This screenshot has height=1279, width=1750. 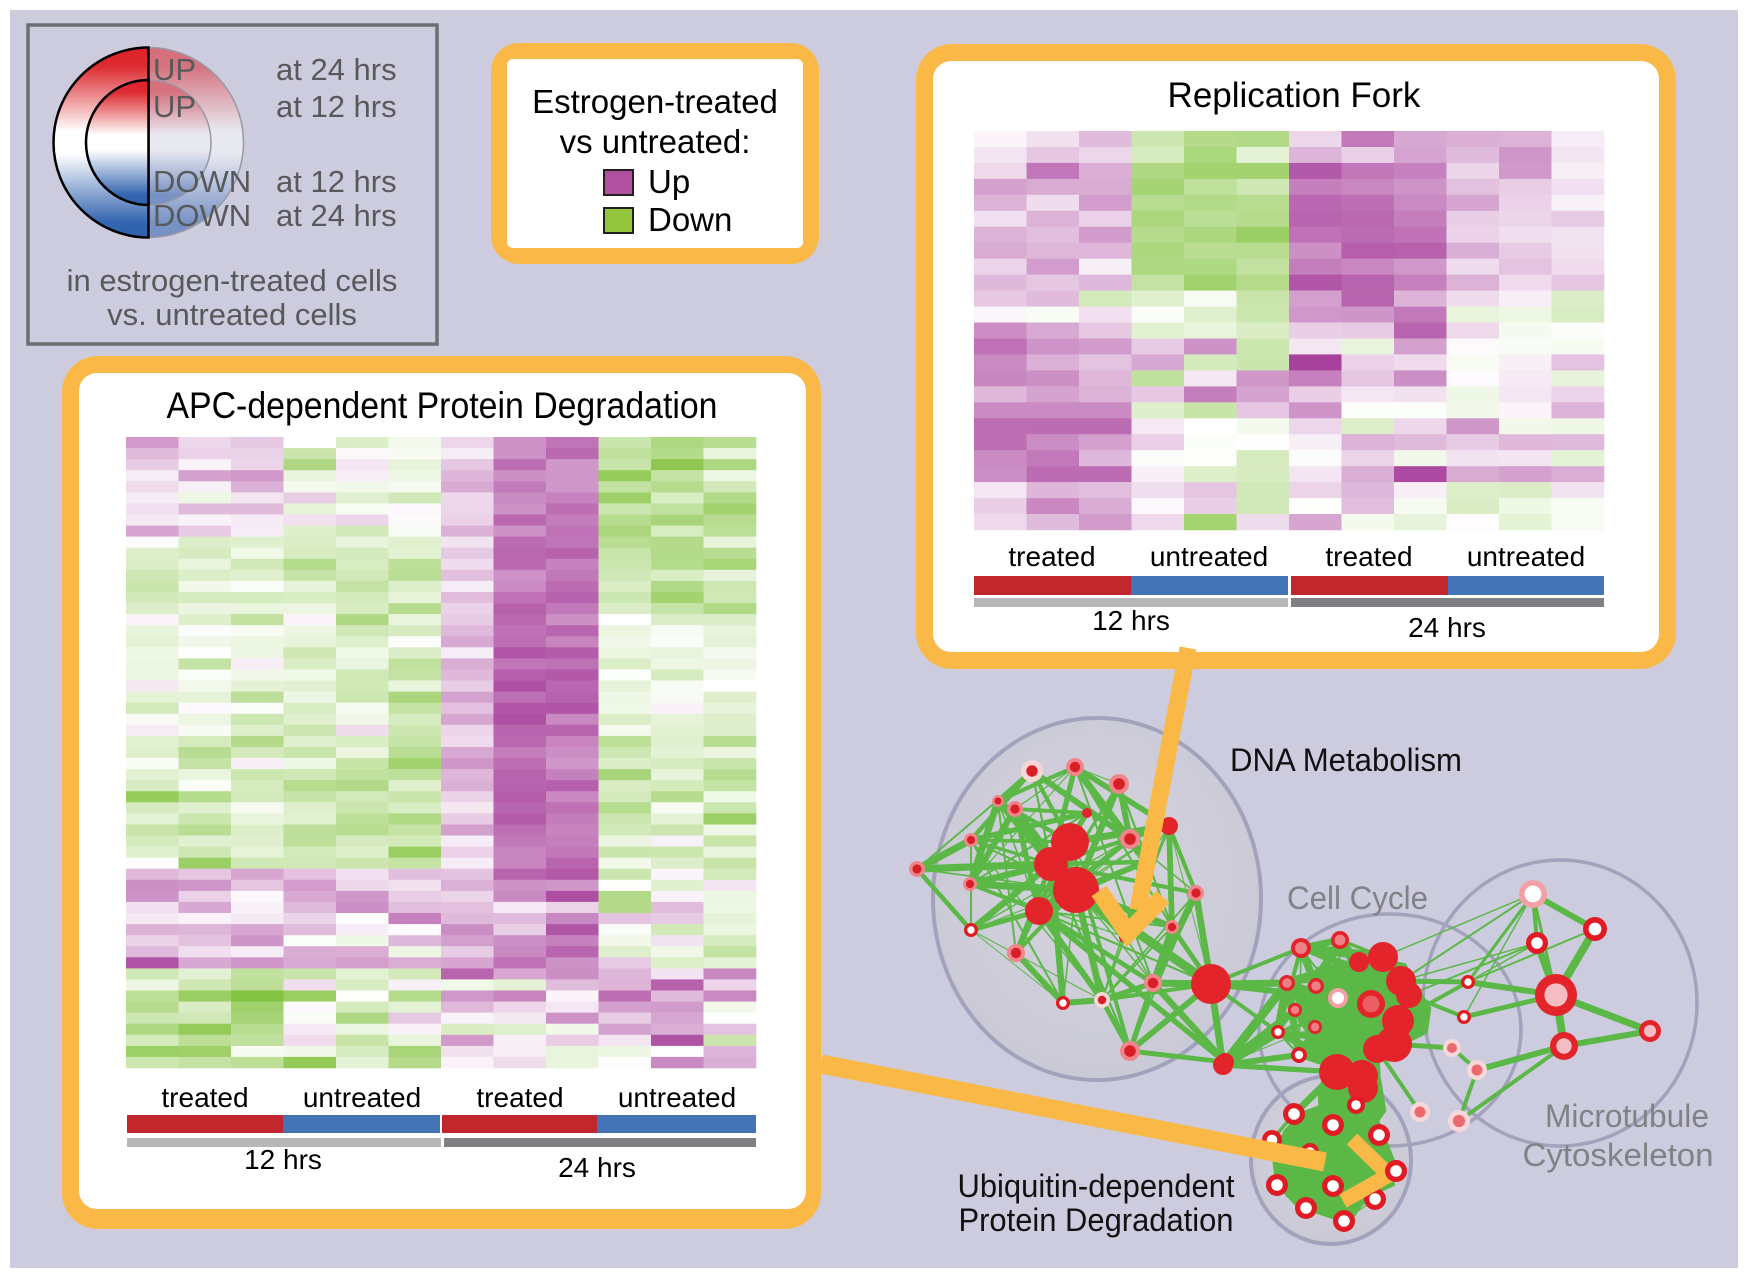 I want to click on svg-text: DNA Metabolism, so click(x=1346, y=760).